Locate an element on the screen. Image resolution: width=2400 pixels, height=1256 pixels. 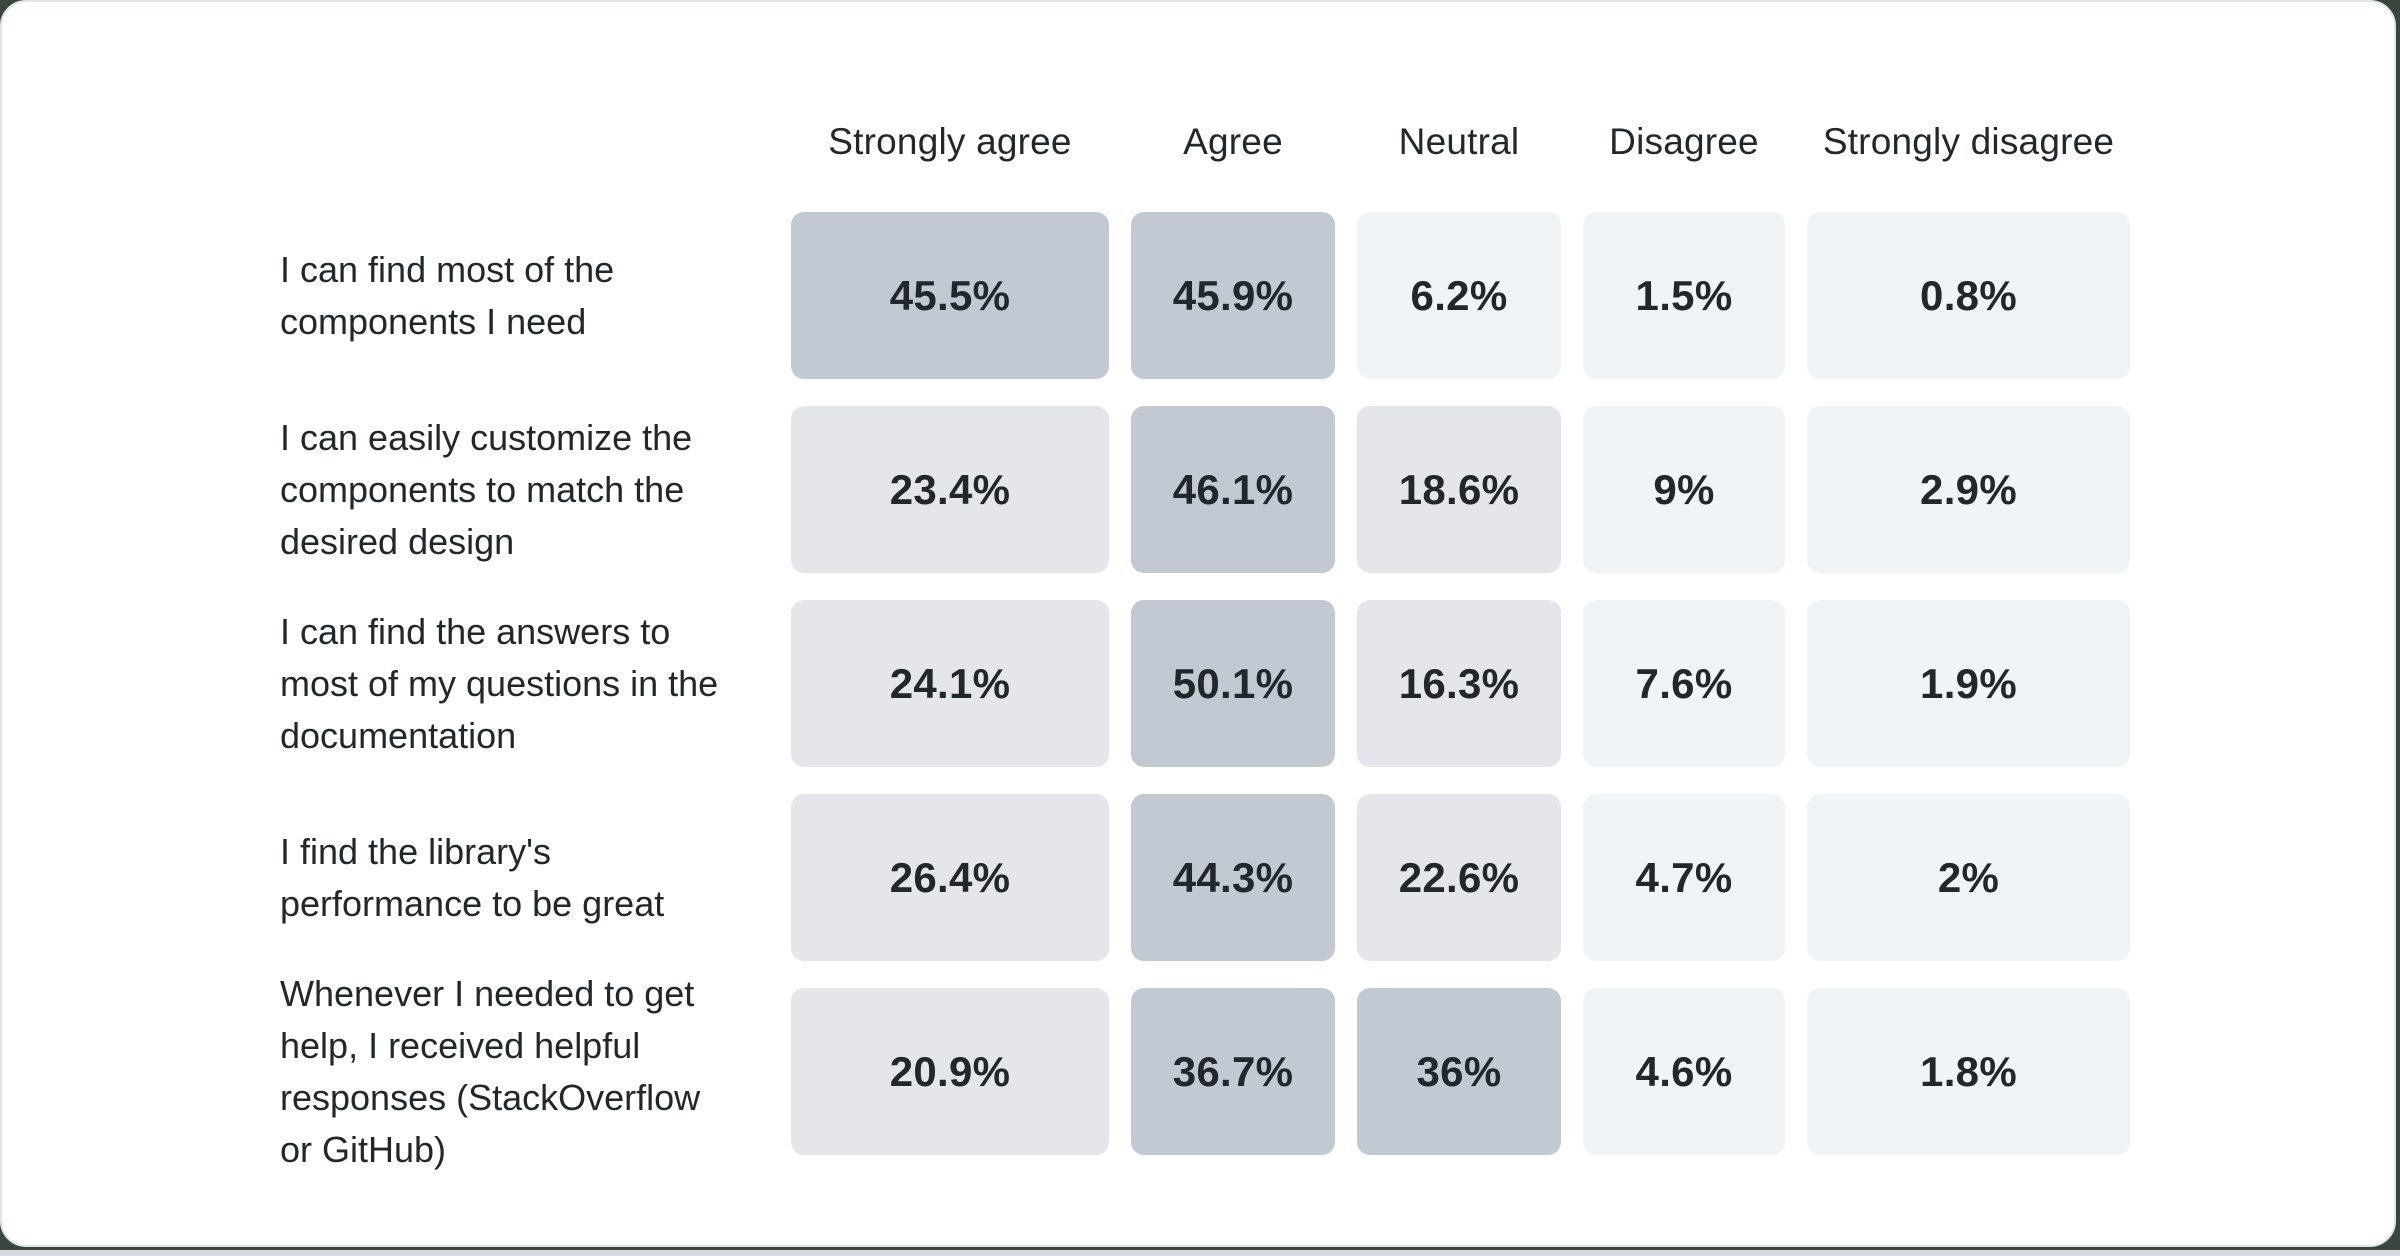
heatmap-cell: 22.6% is located at coordinates (1459, 877).